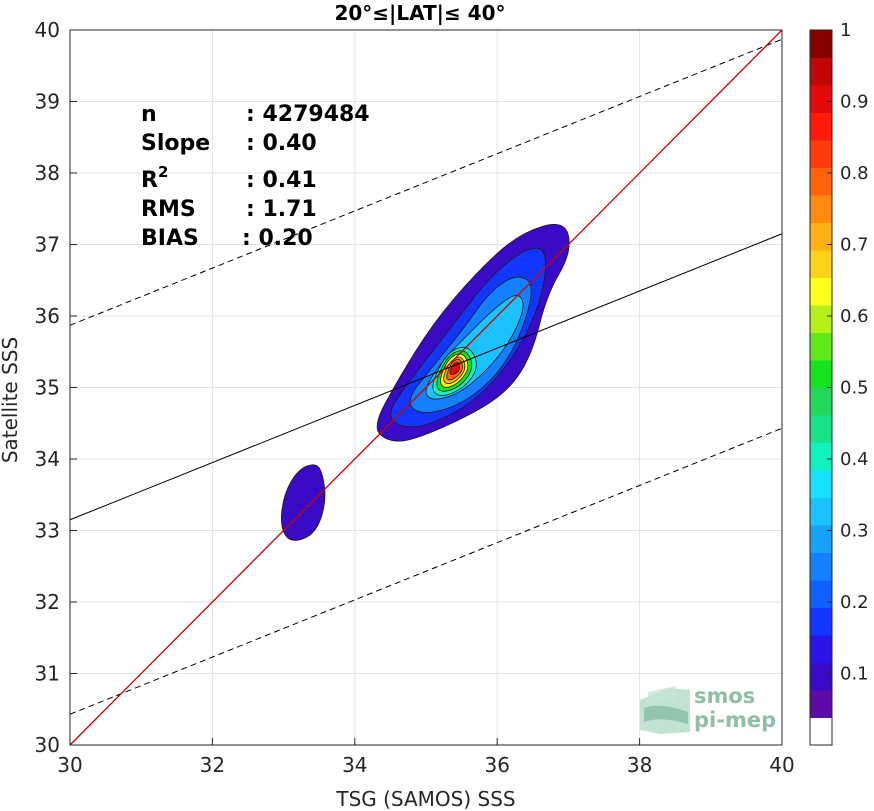  What do you see at coordinates (426, 757) in the screenshot?
I see `x-axis-ticks: 30 32 34 36 38 40` at bounding box center [426, 757].